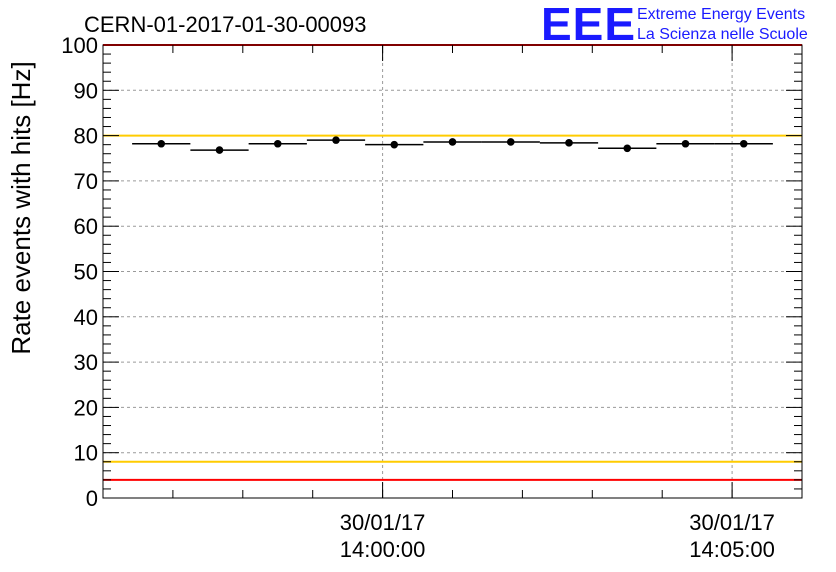 This screenshot has height=572, width=836. I want to click on y-tick-label: 30, so click(86, 362).